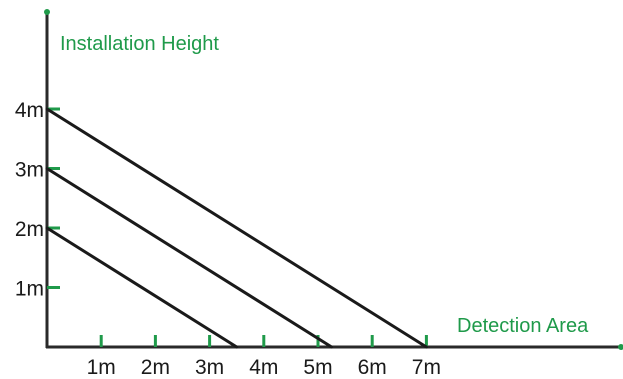  Describe the element at coordinates (317, 367) in the screenshot. I see `x-tick-label: 5m` at that location.